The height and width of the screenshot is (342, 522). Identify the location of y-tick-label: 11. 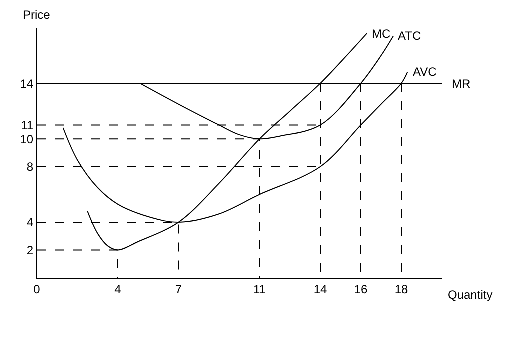
(27, 125).